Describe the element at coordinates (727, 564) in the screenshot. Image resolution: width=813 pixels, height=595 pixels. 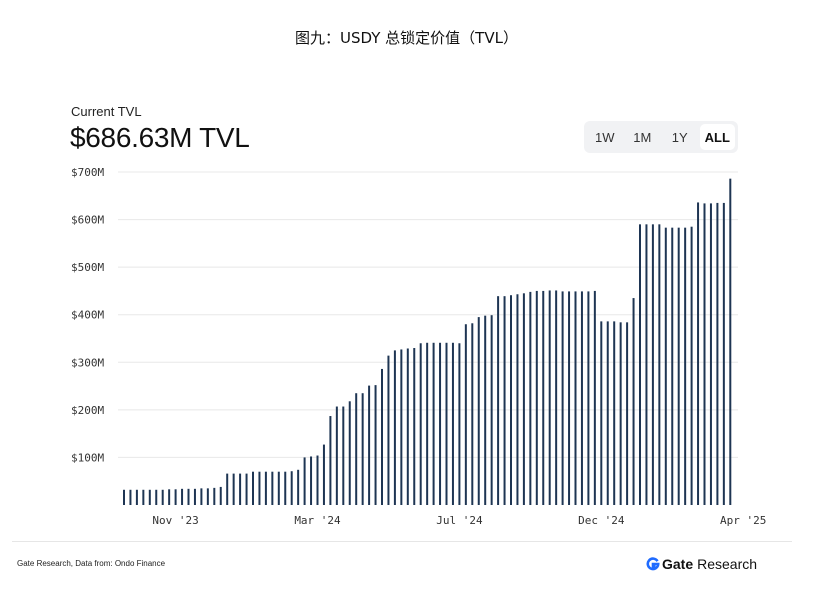
I see `brand-suffix: Research` at that location.